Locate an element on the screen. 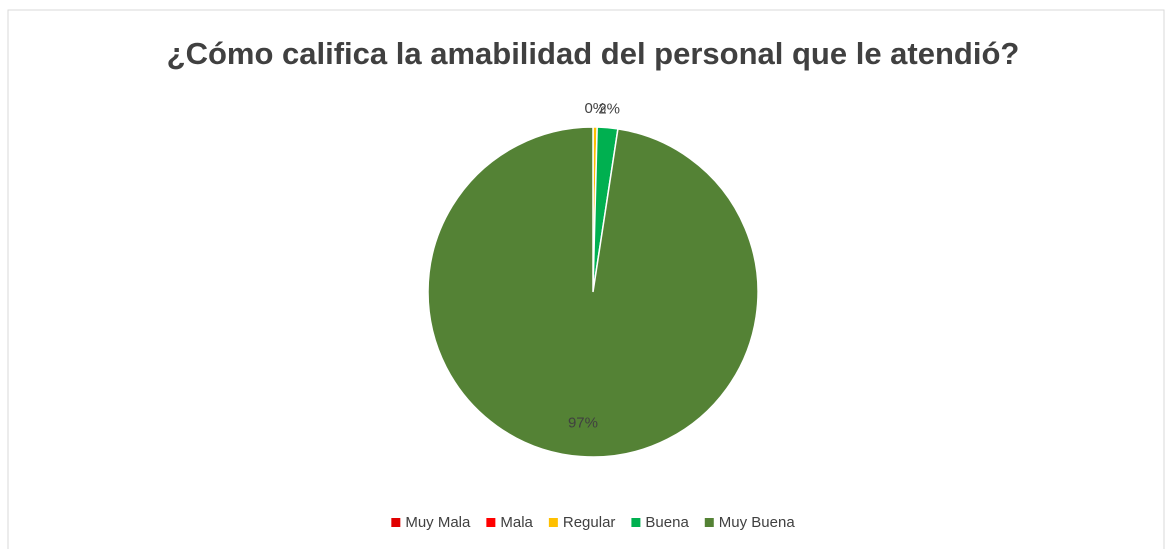  data-label: 2% is located at coordinates (609, 109).